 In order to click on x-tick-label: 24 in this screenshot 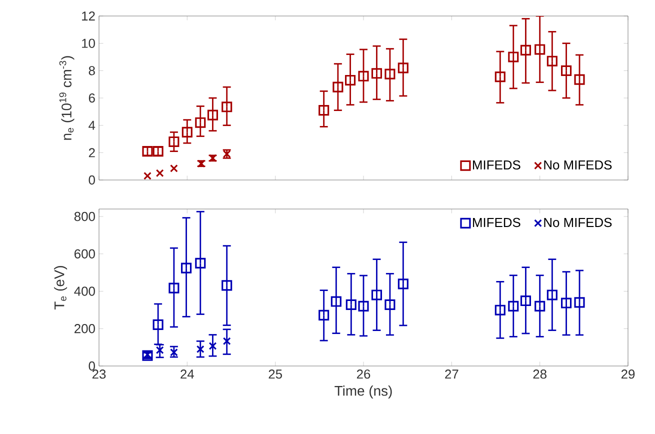, I will do `click(187, 374)`.